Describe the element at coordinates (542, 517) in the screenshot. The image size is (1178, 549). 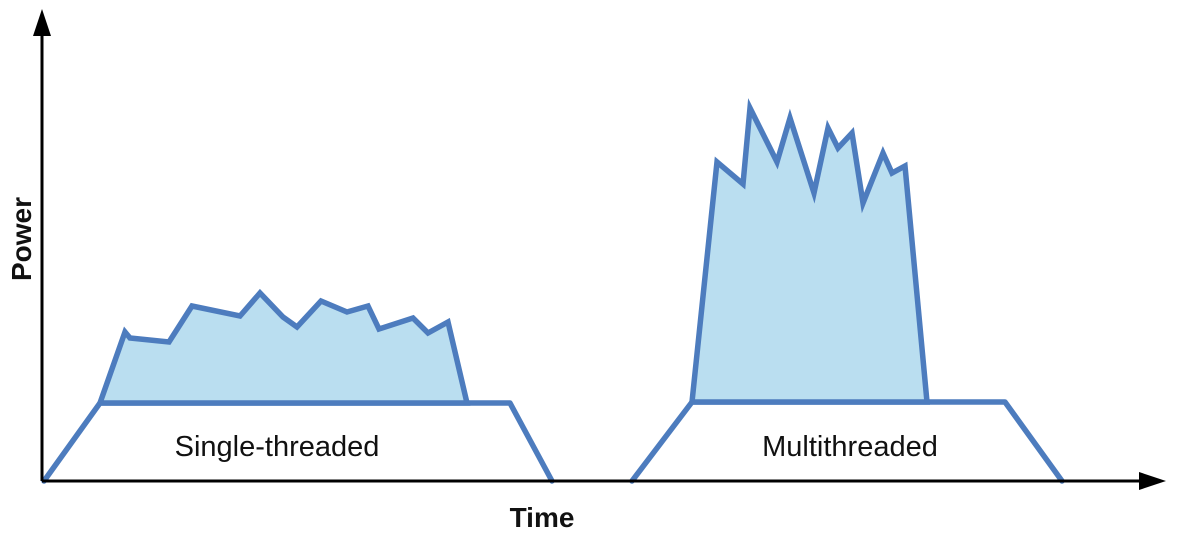
I see `x-axis-label: Time` at that location.